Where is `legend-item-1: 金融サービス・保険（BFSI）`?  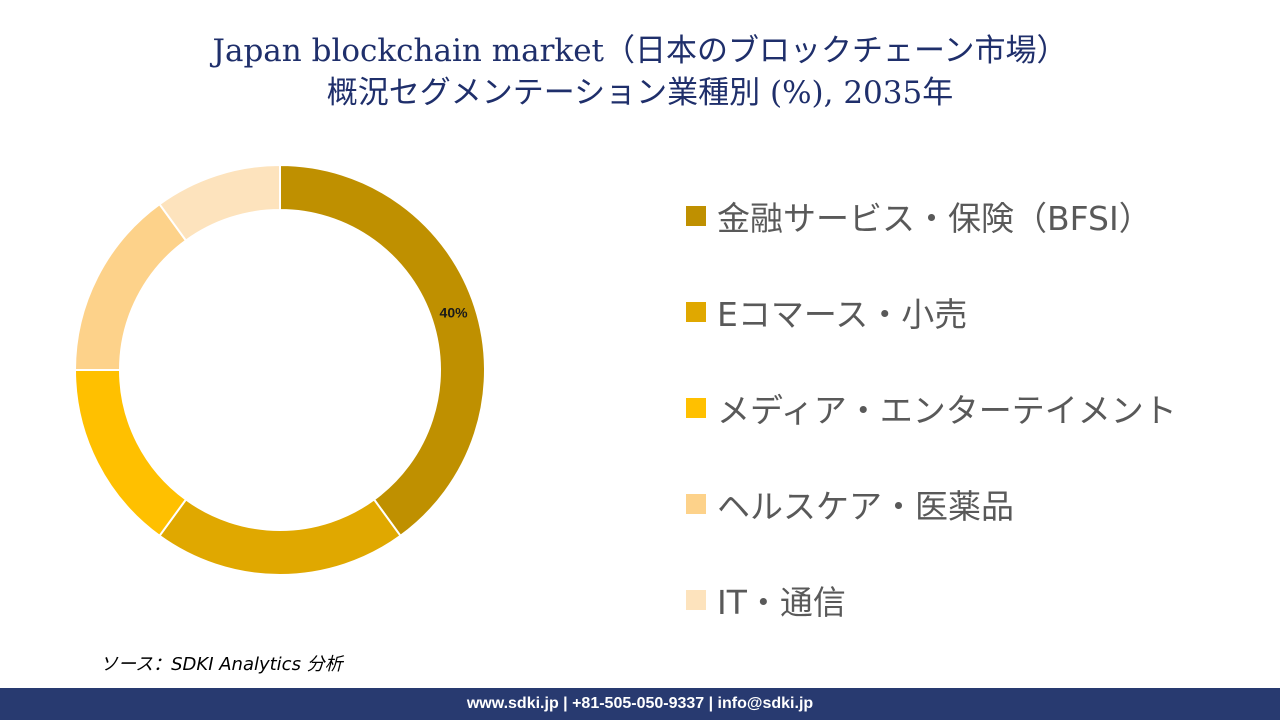
legend-item-1: 金融サービス・保険（BFSI） is located at coordinates (976, 216).